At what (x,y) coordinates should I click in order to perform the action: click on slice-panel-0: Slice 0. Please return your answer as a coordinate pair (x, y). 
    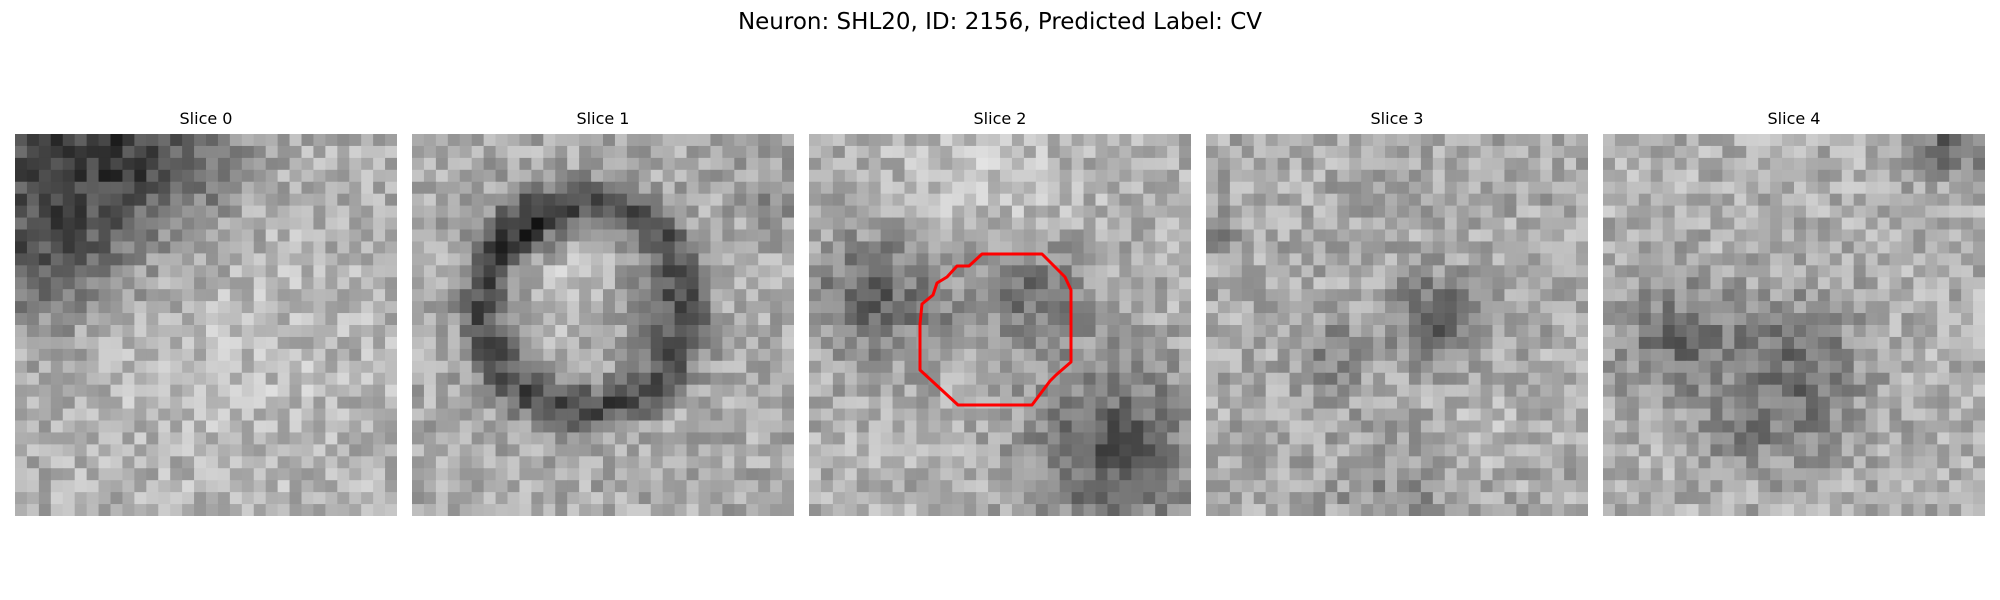
    Looking at the image, I should click on (206, 314).